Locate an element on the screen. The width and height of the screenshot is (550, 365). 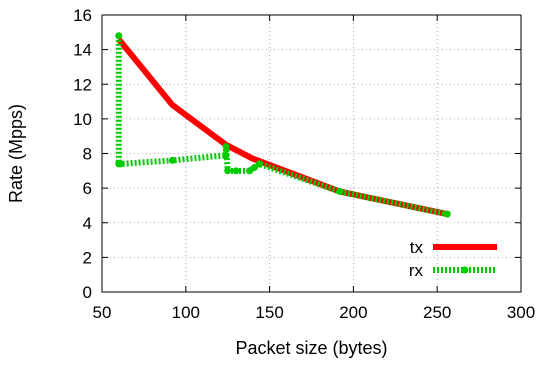
x-tick-label: 150 is located at coordinates (269, 312).